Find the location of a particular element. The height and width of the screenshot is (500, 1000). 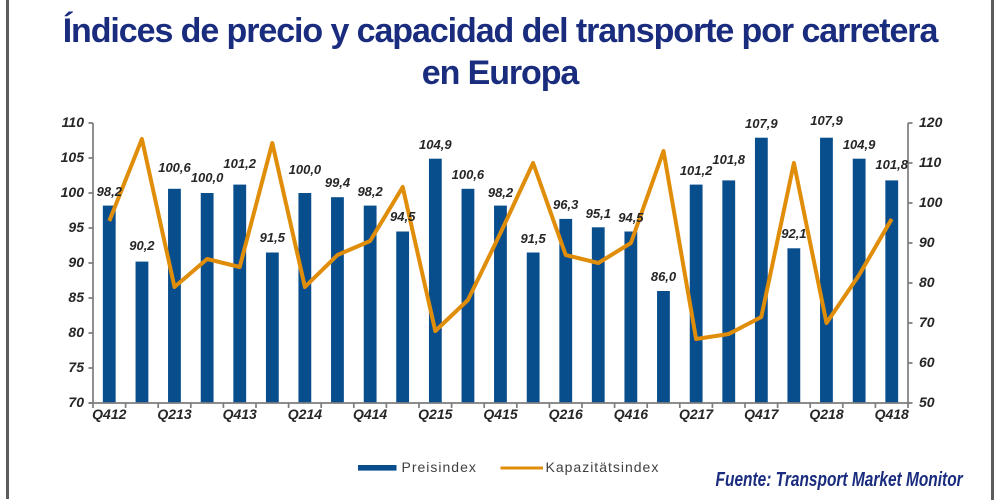

svg-text: Q216 is located at coordinates (566, 414).